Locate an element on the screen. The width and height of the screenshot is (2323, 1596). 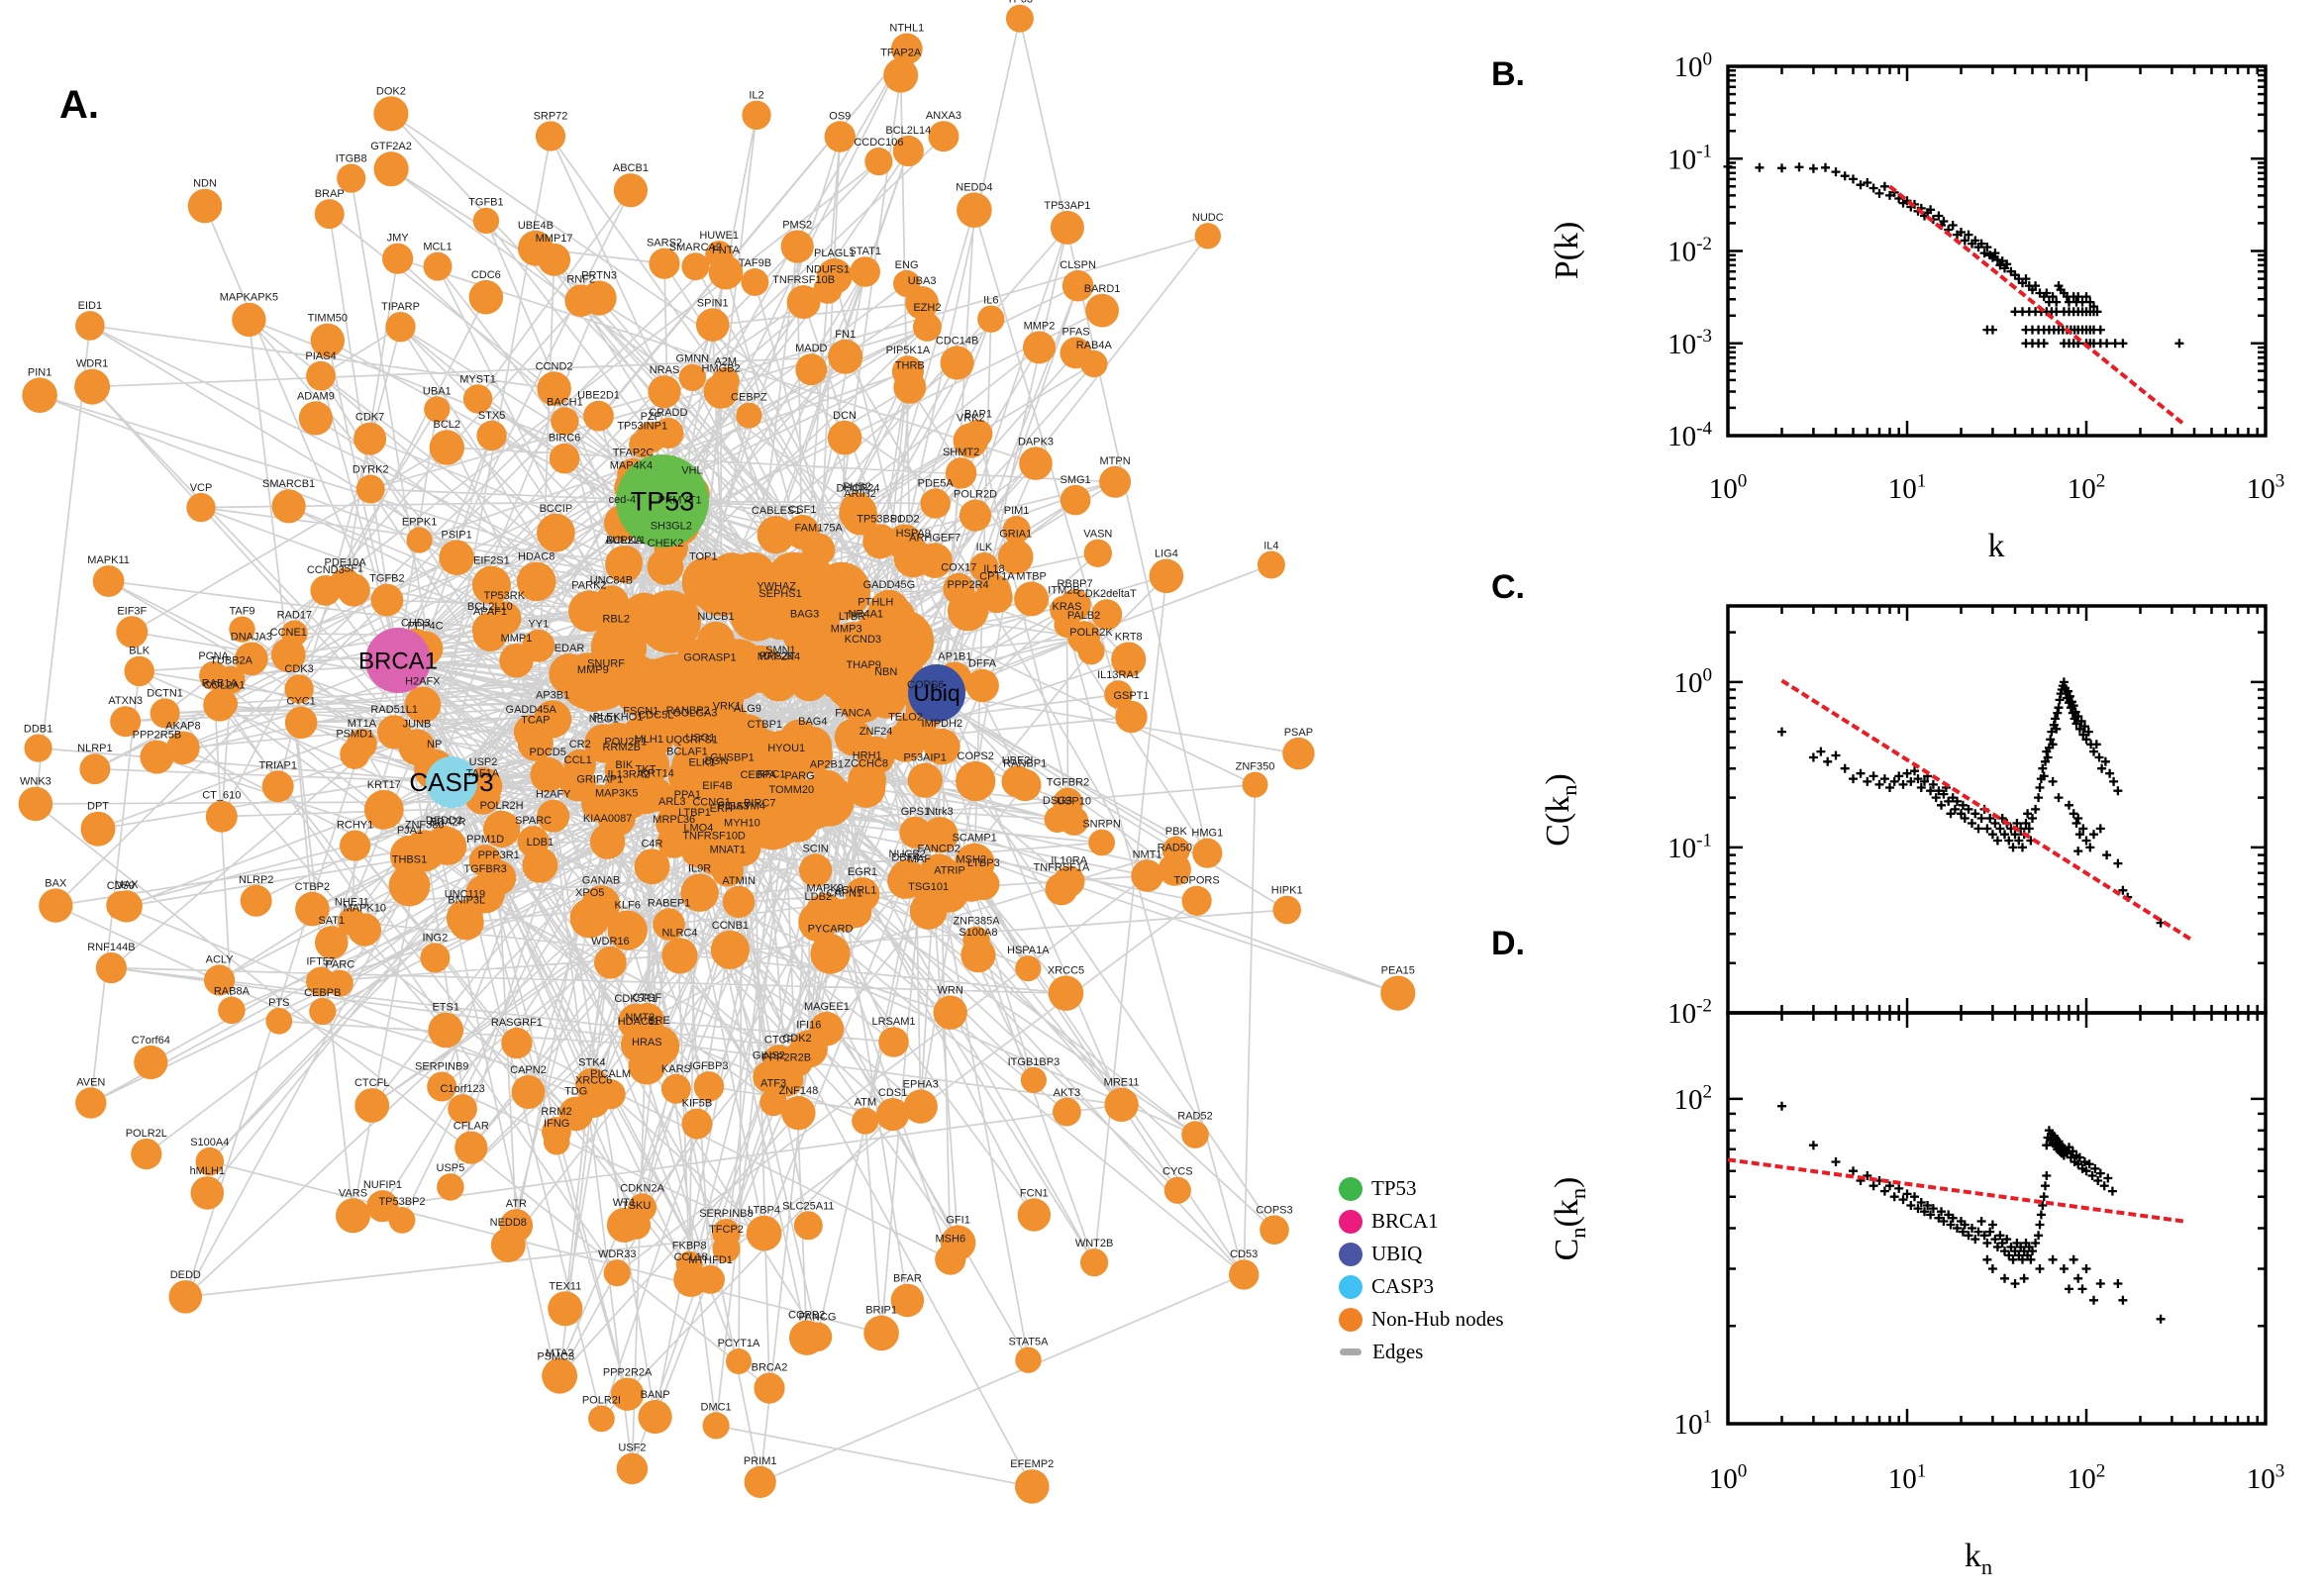
network-node-label: CDC14B is located at coordinates (957, 341).